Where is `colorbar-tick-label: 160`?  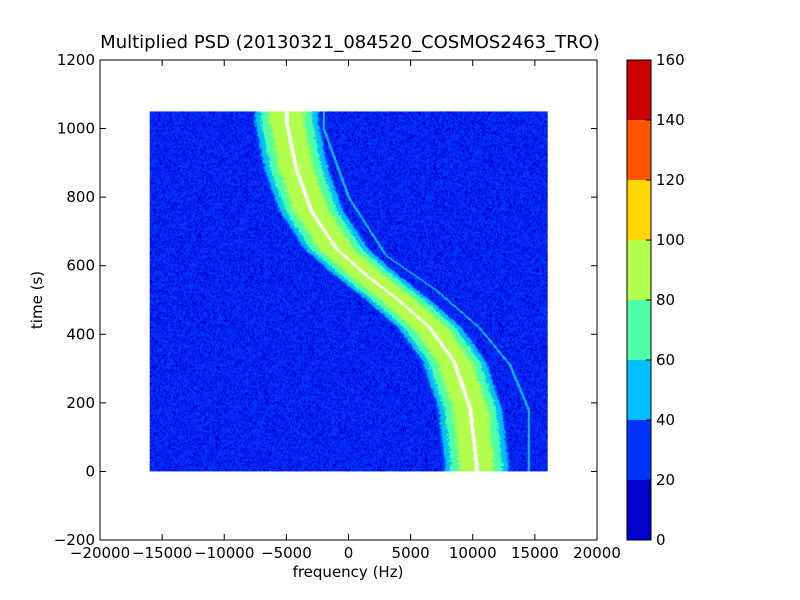 colorbar-tick-label: 160 is located at coordinates (670, 60).